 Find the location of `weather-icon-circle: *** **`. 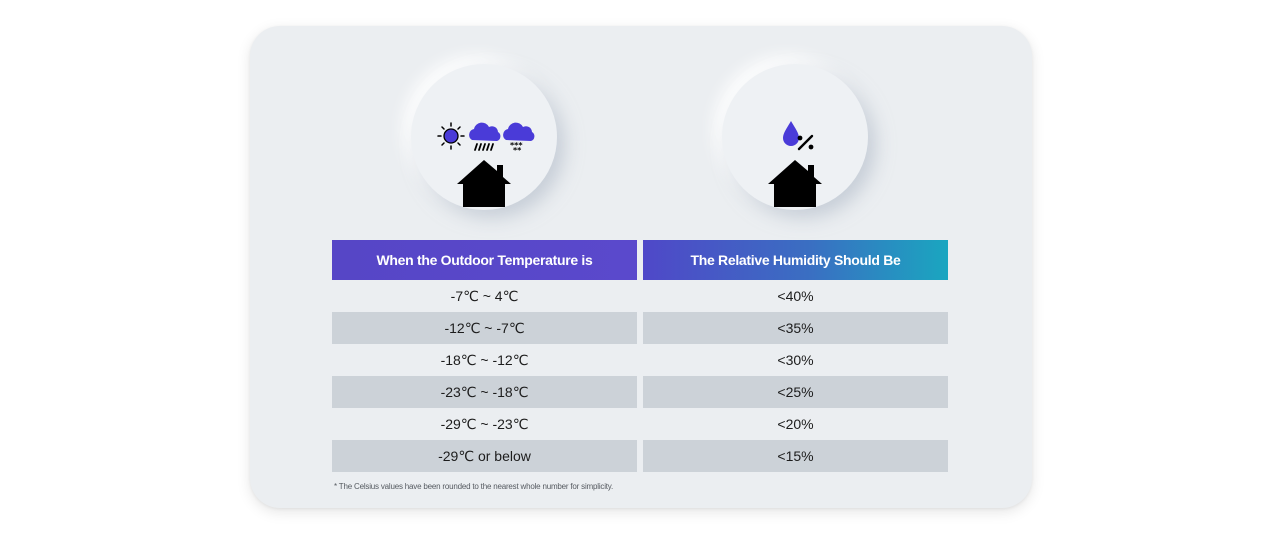

weather-icon-circle: *** ** is located at coordinates (484, 137).